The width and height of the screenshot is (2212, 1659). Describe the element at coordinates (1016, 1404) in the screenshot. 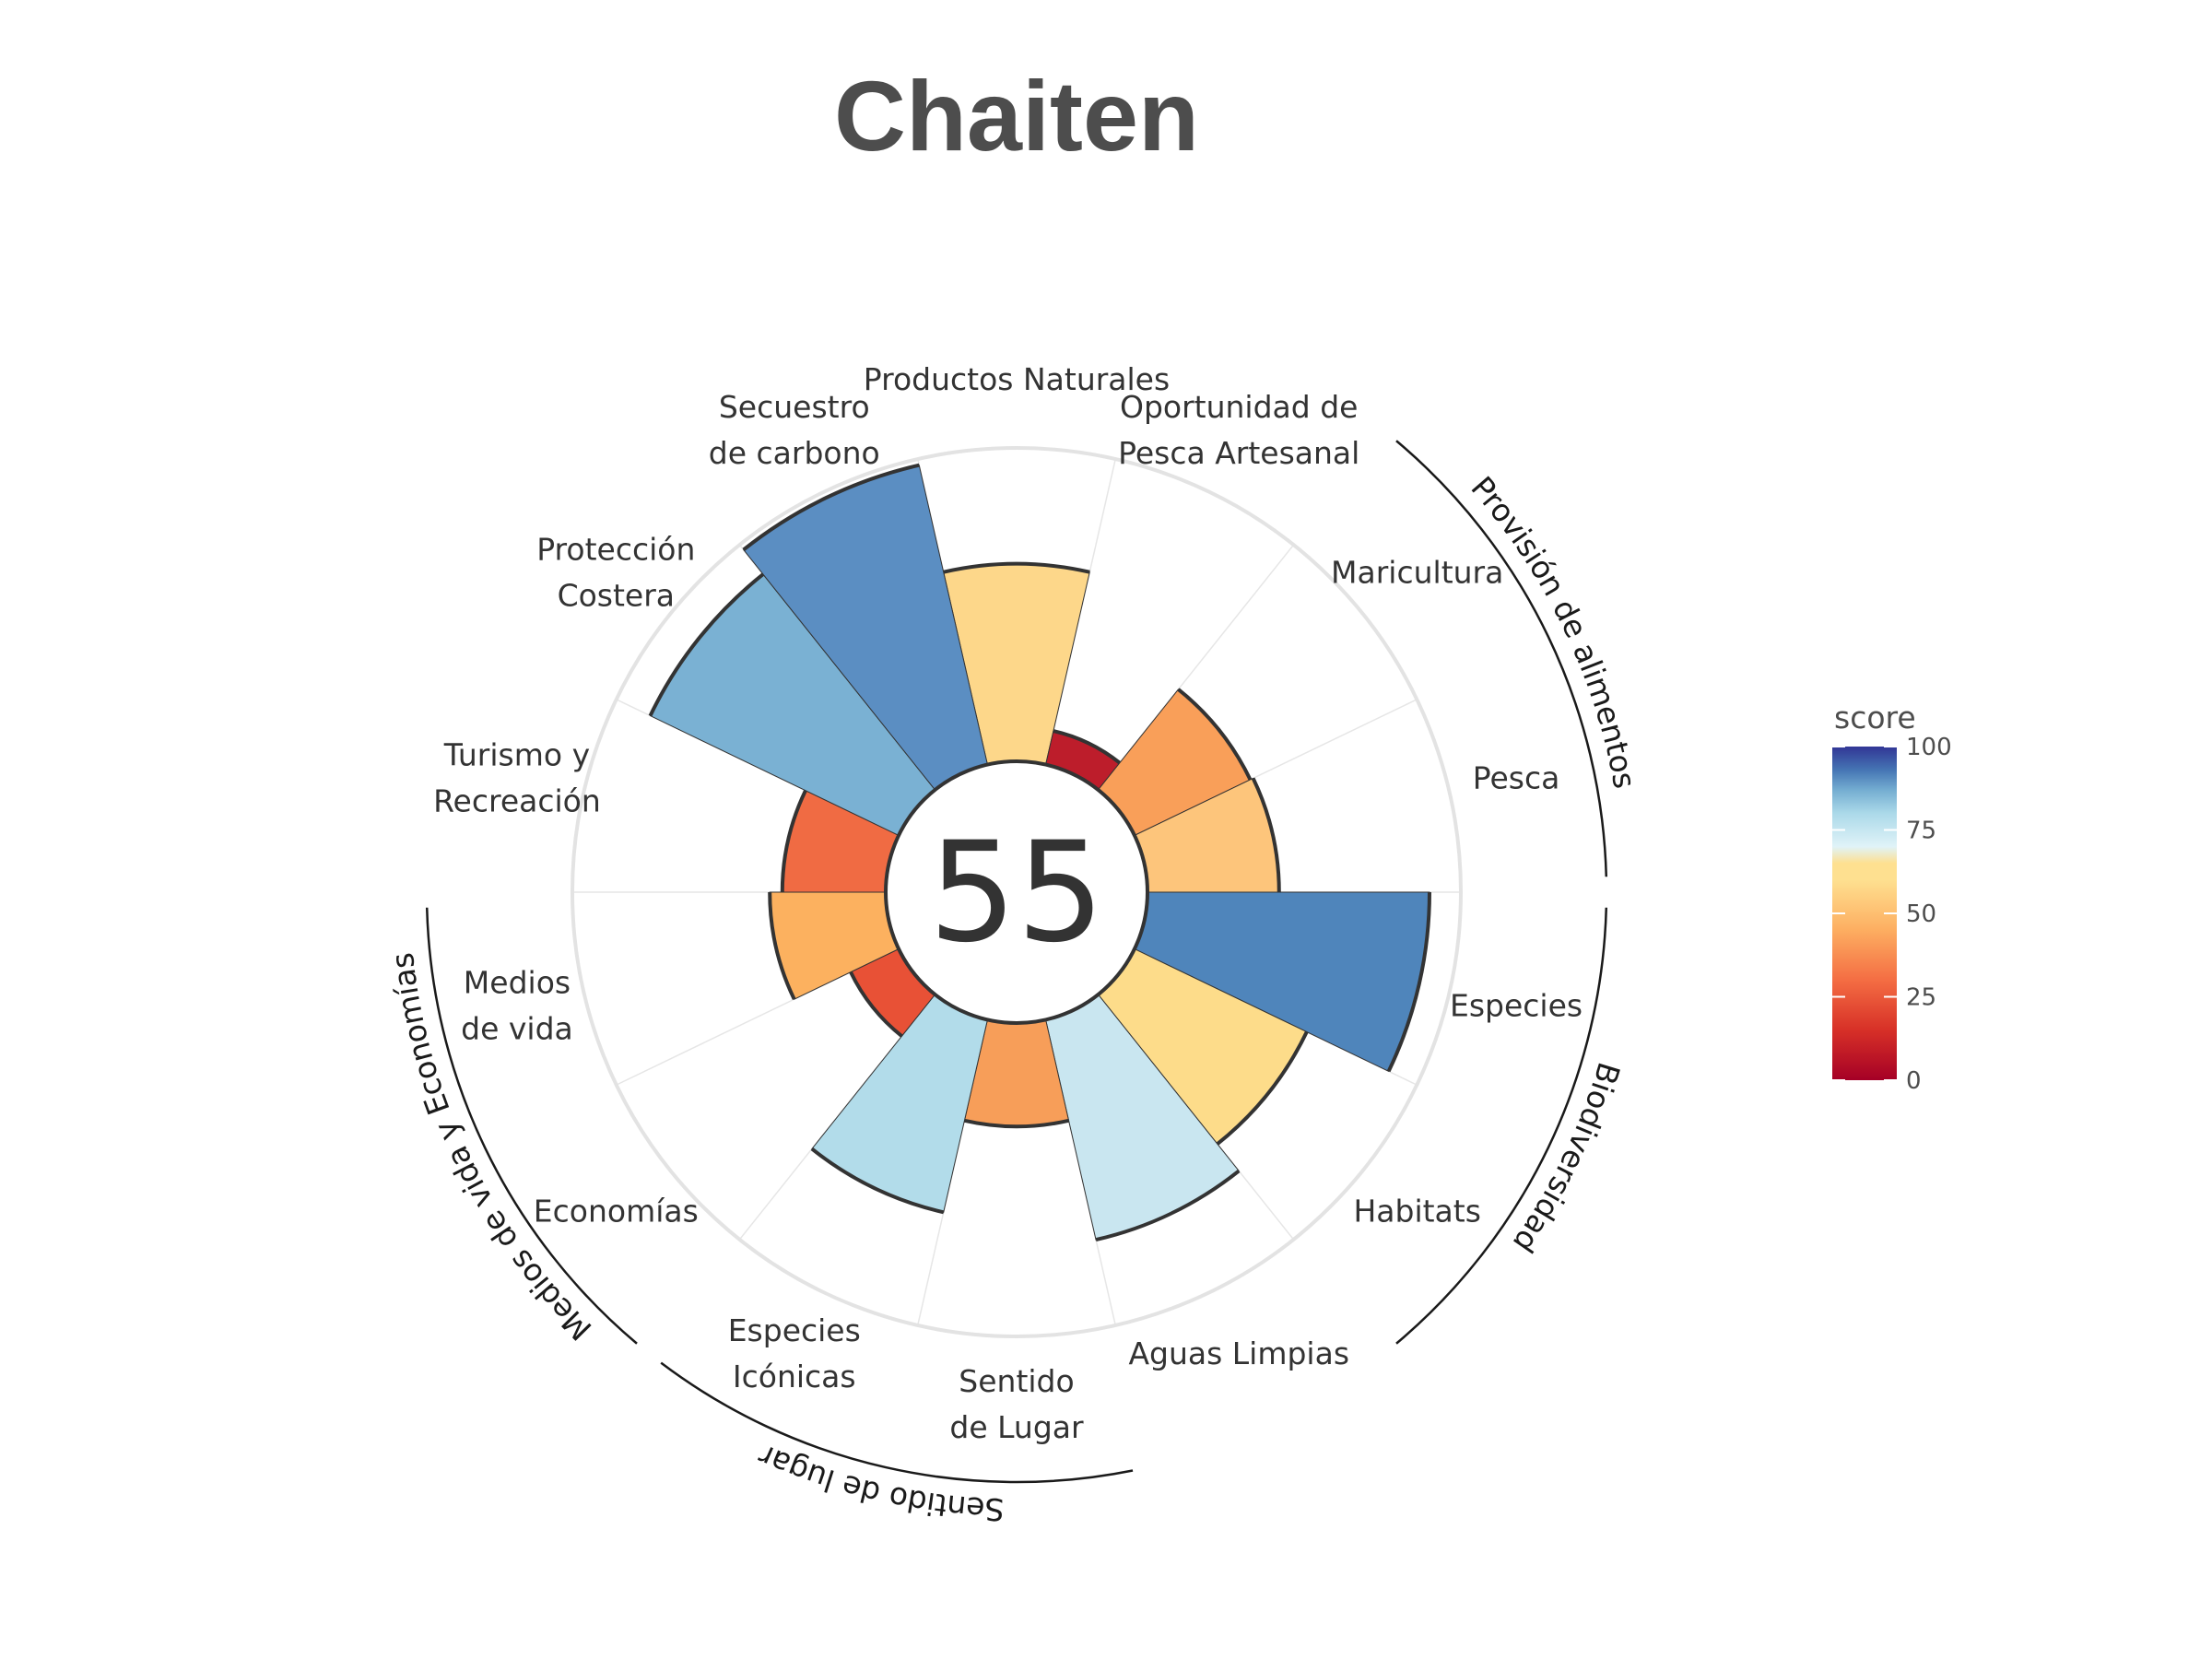

I see `category-label: Sentido de Lugar` at that location.